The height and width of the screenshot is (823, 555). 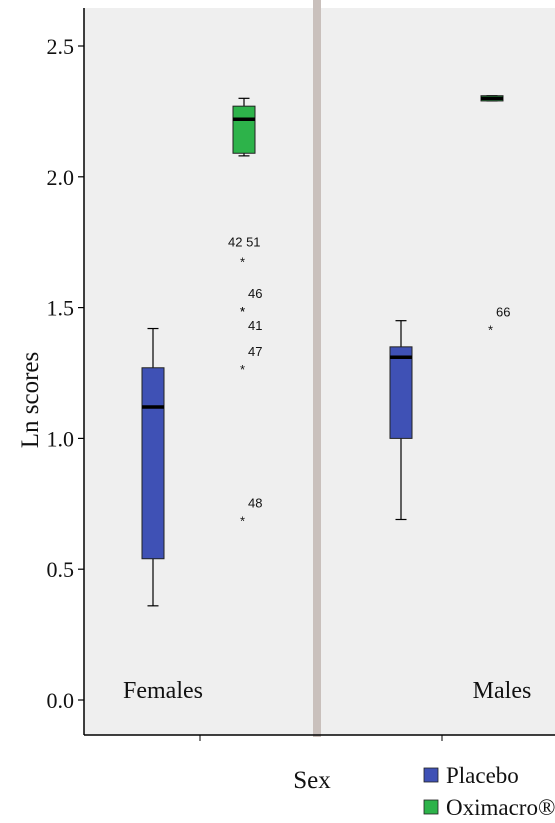 What do you see at coordinates (30, 400) in the screenshot?
I see `y-axis-title: Ln scores` at bounding box center [30, 400].